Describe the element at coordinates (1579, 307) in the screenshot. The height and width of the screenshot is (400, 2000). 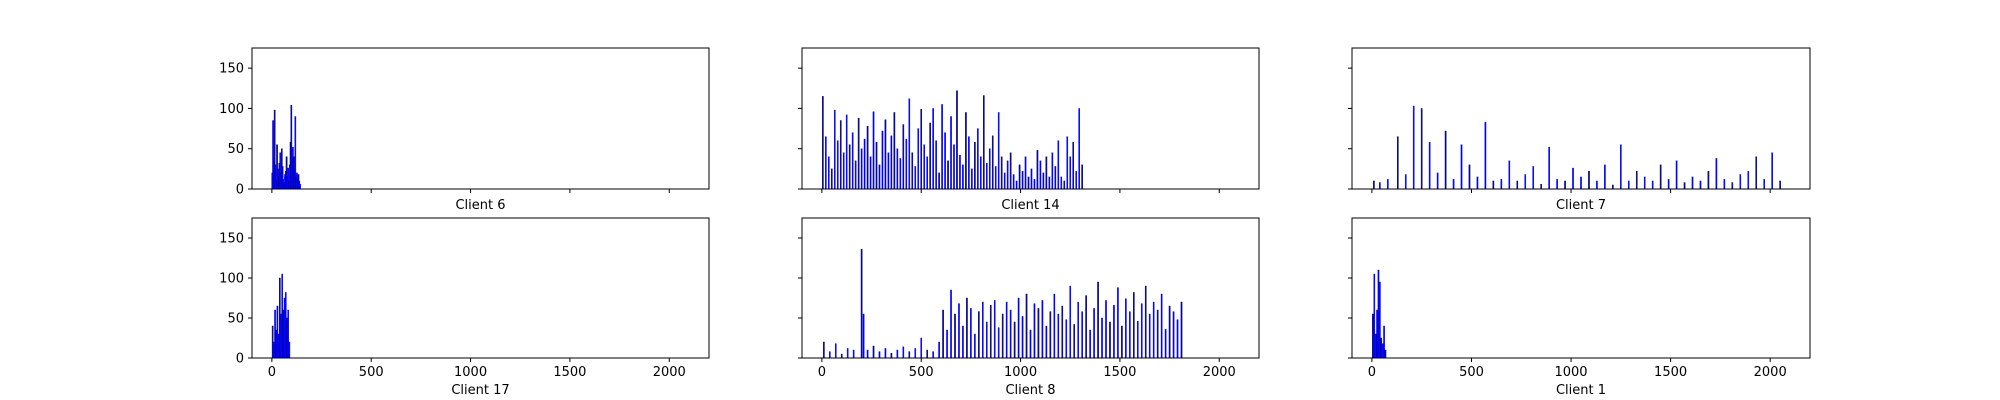
I see `subplot-6: 0 500 1000 1500 2000 Client 1` at that location.